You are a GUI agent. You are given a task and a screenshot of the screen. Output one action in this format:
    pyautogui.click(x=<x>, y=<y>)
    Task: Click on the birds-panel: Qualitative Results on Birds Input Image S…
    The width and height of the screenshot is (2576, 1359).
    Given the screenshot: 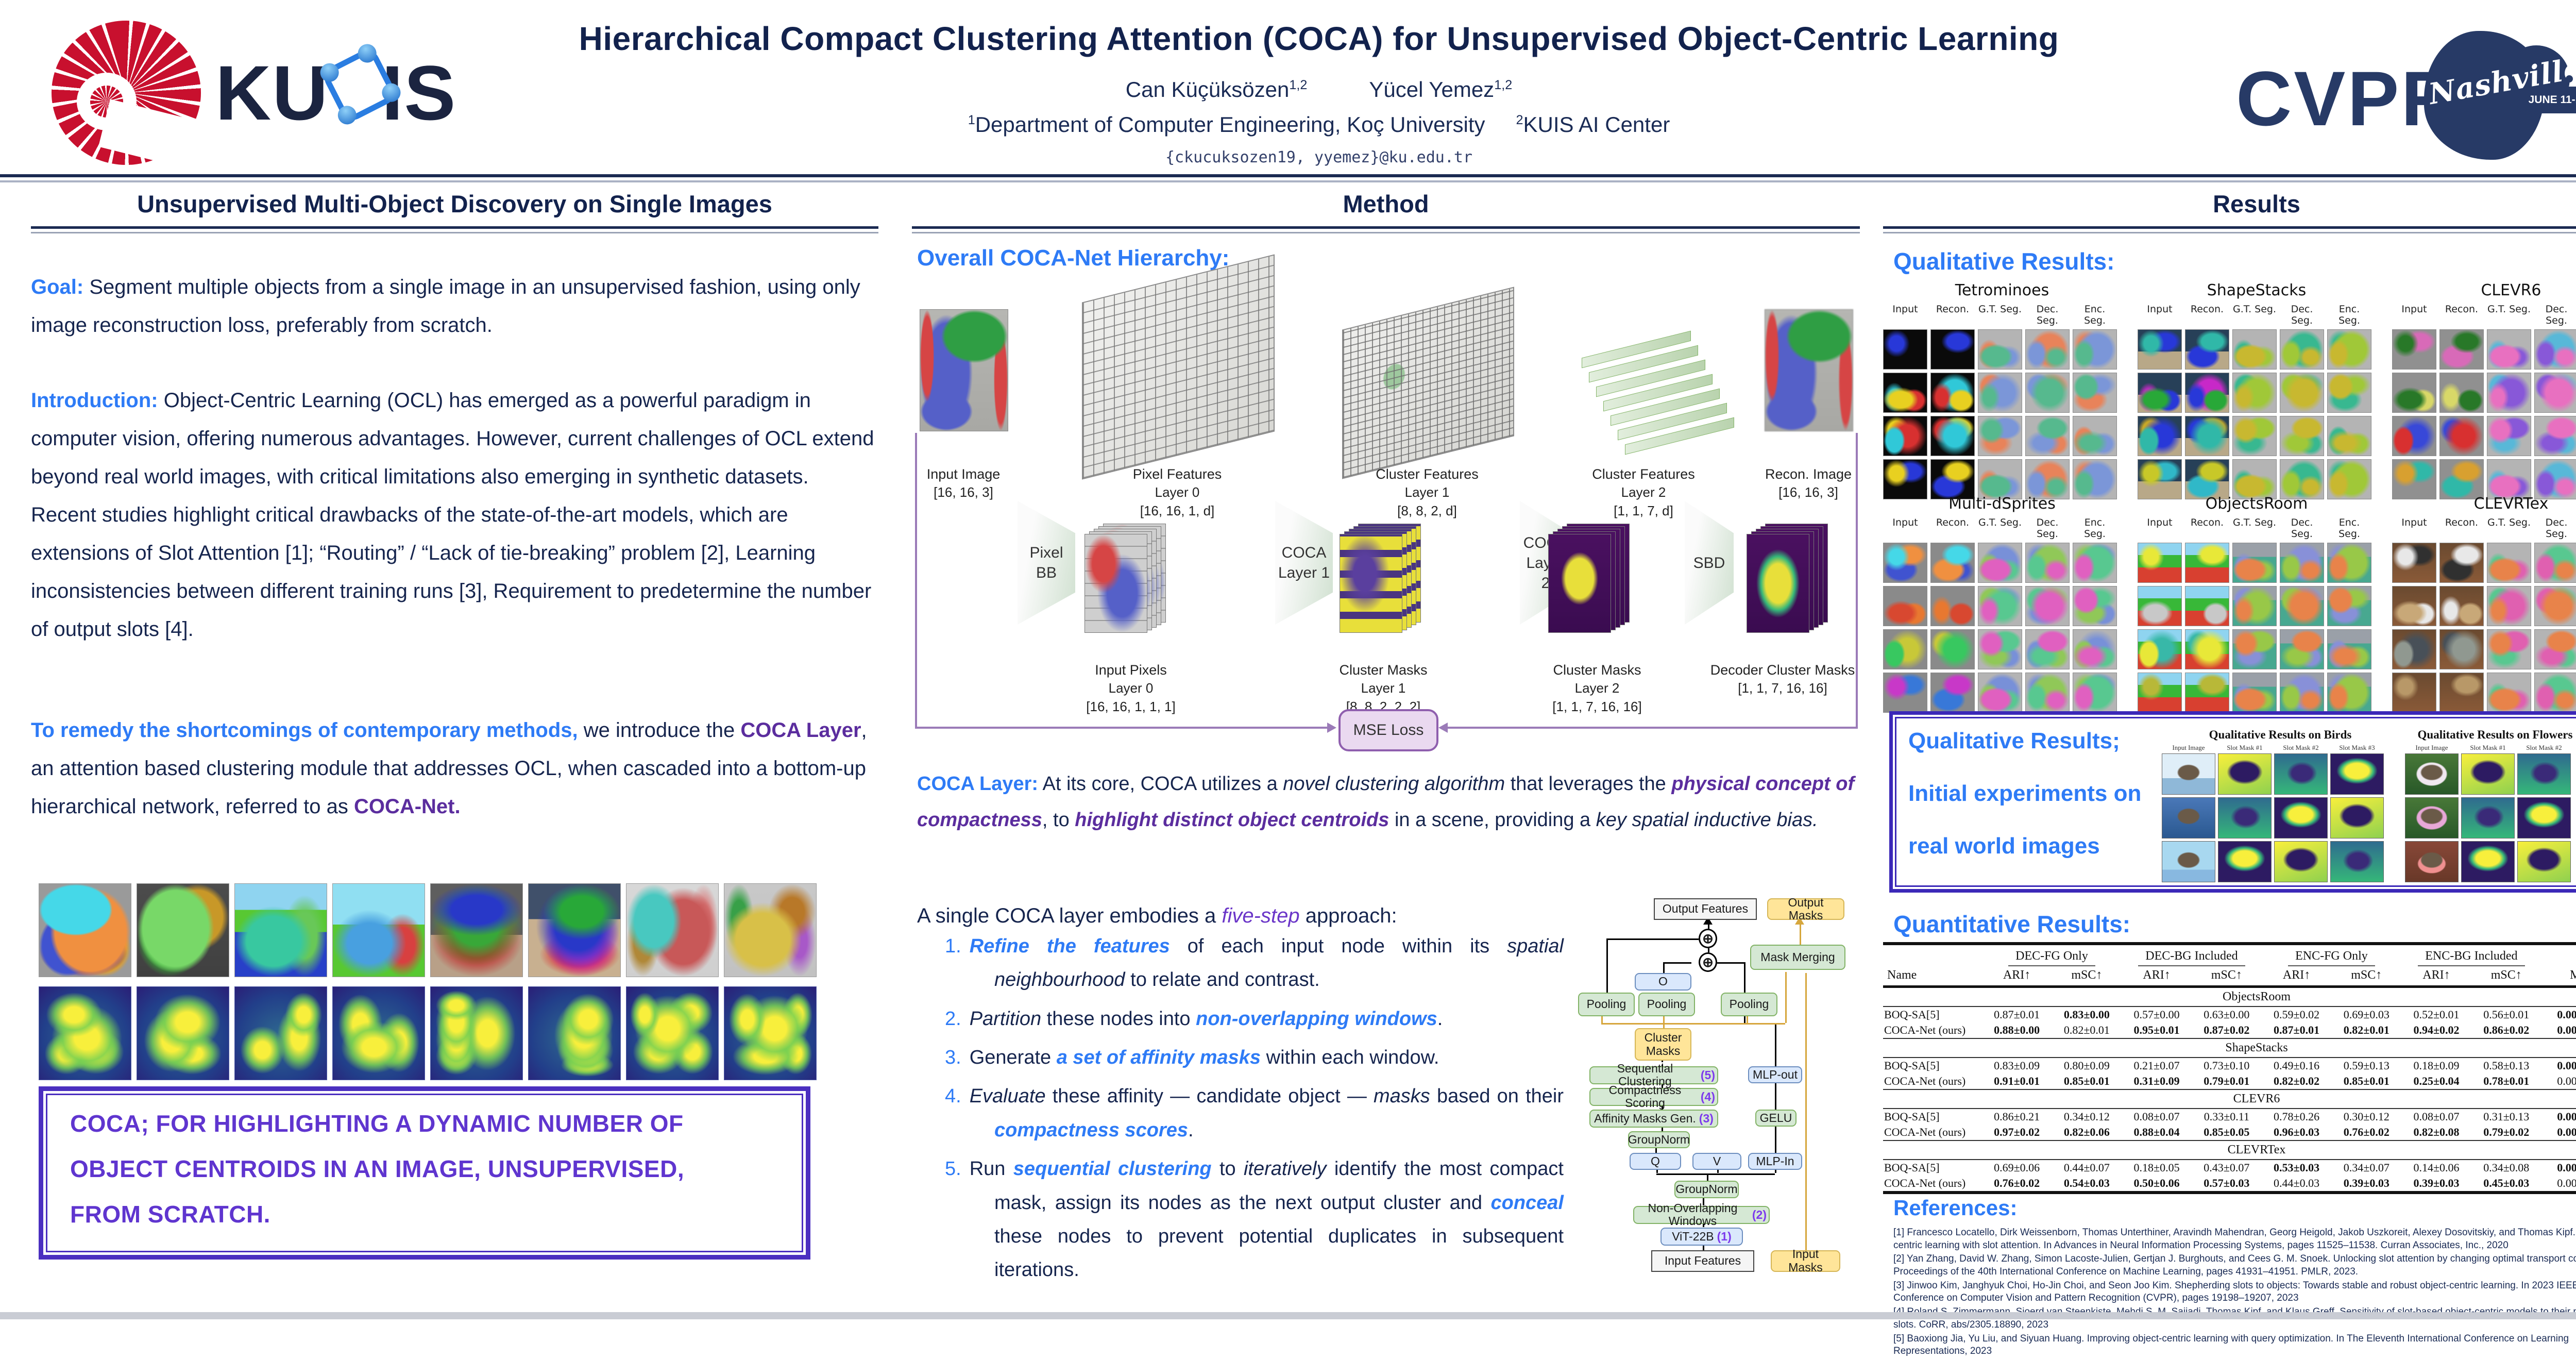 What is the action you would take?
    pyautogui.click(x=2280, y=805)
    